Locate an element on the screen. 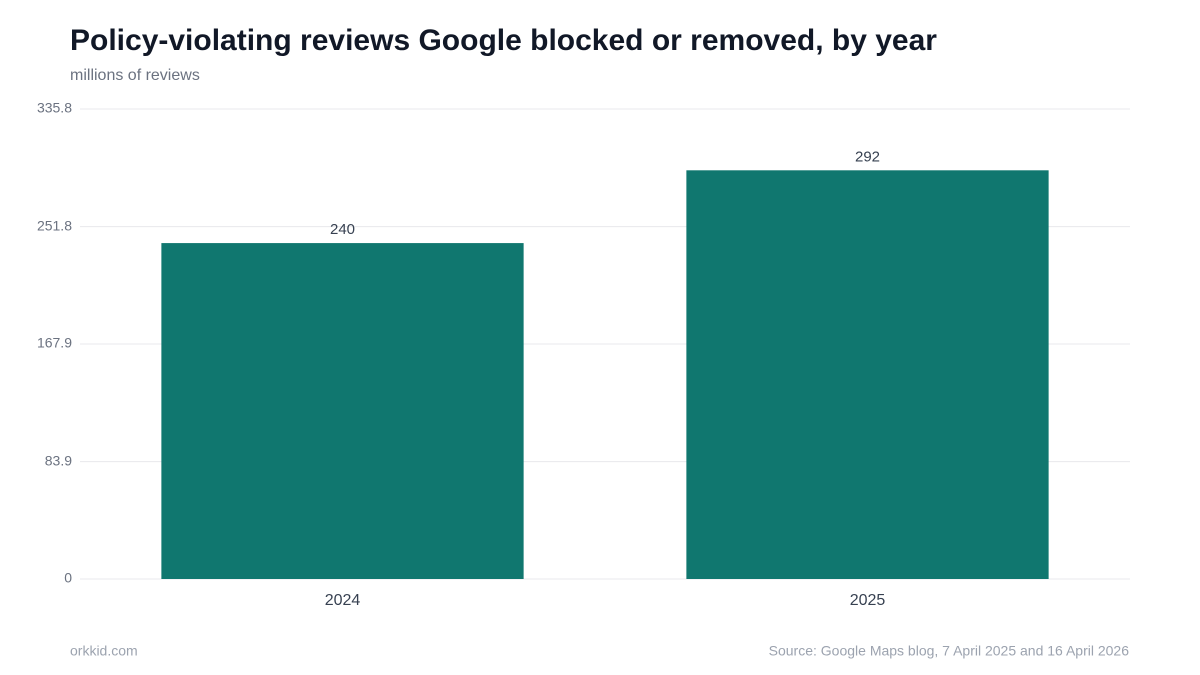 This screenshot has height=675, width=1200. y-tick-label: 335.8 is located at coordinates (54, 108).